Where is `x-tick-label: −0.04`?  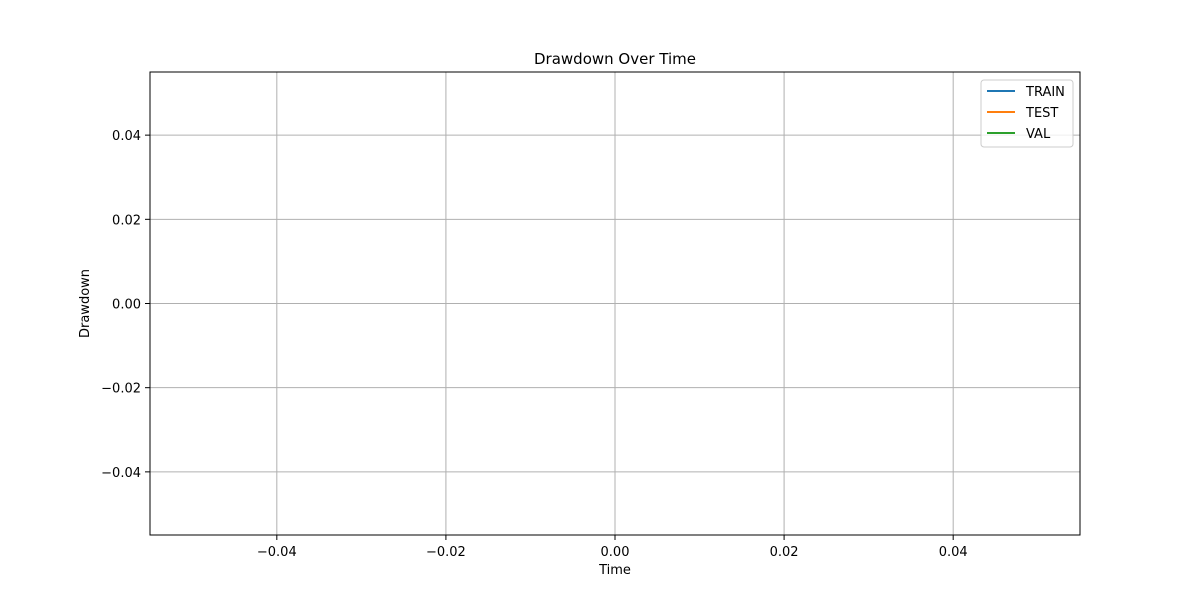 x-tick-label: −0.04 is located at coordinates (277, 552).